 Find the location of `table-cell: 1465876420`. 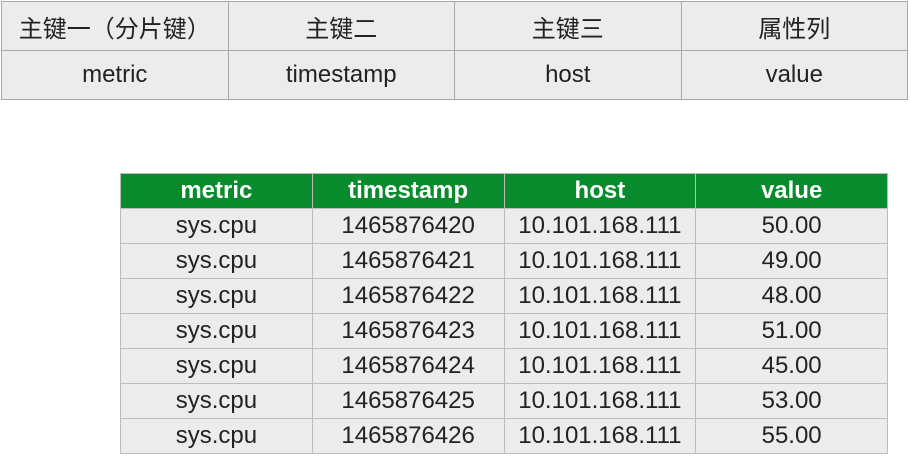

table-cell: 1465876420 is located at coordinates (408, 226).